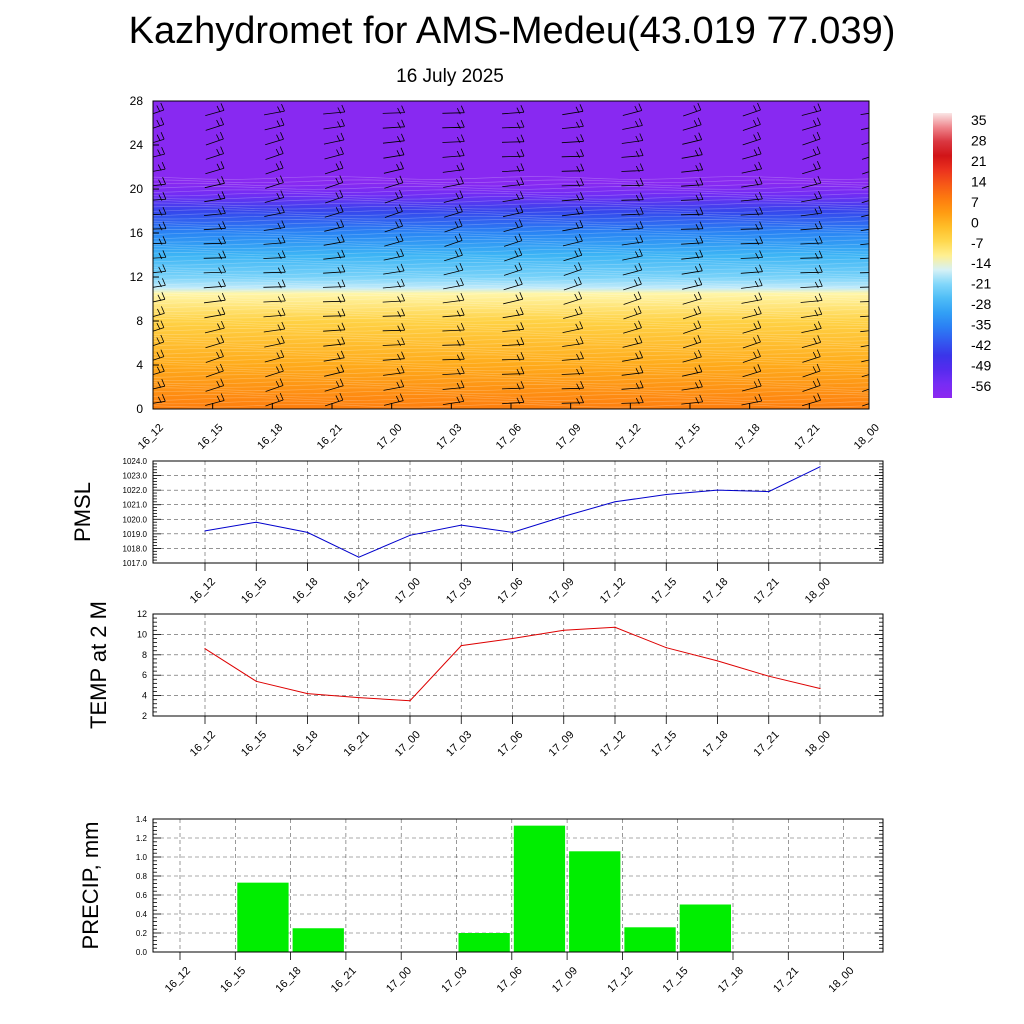  What do you see at coordinates (979, 140) in the screenshot?
I see `colorbar-label: 28` at bounding box center [979, 140].